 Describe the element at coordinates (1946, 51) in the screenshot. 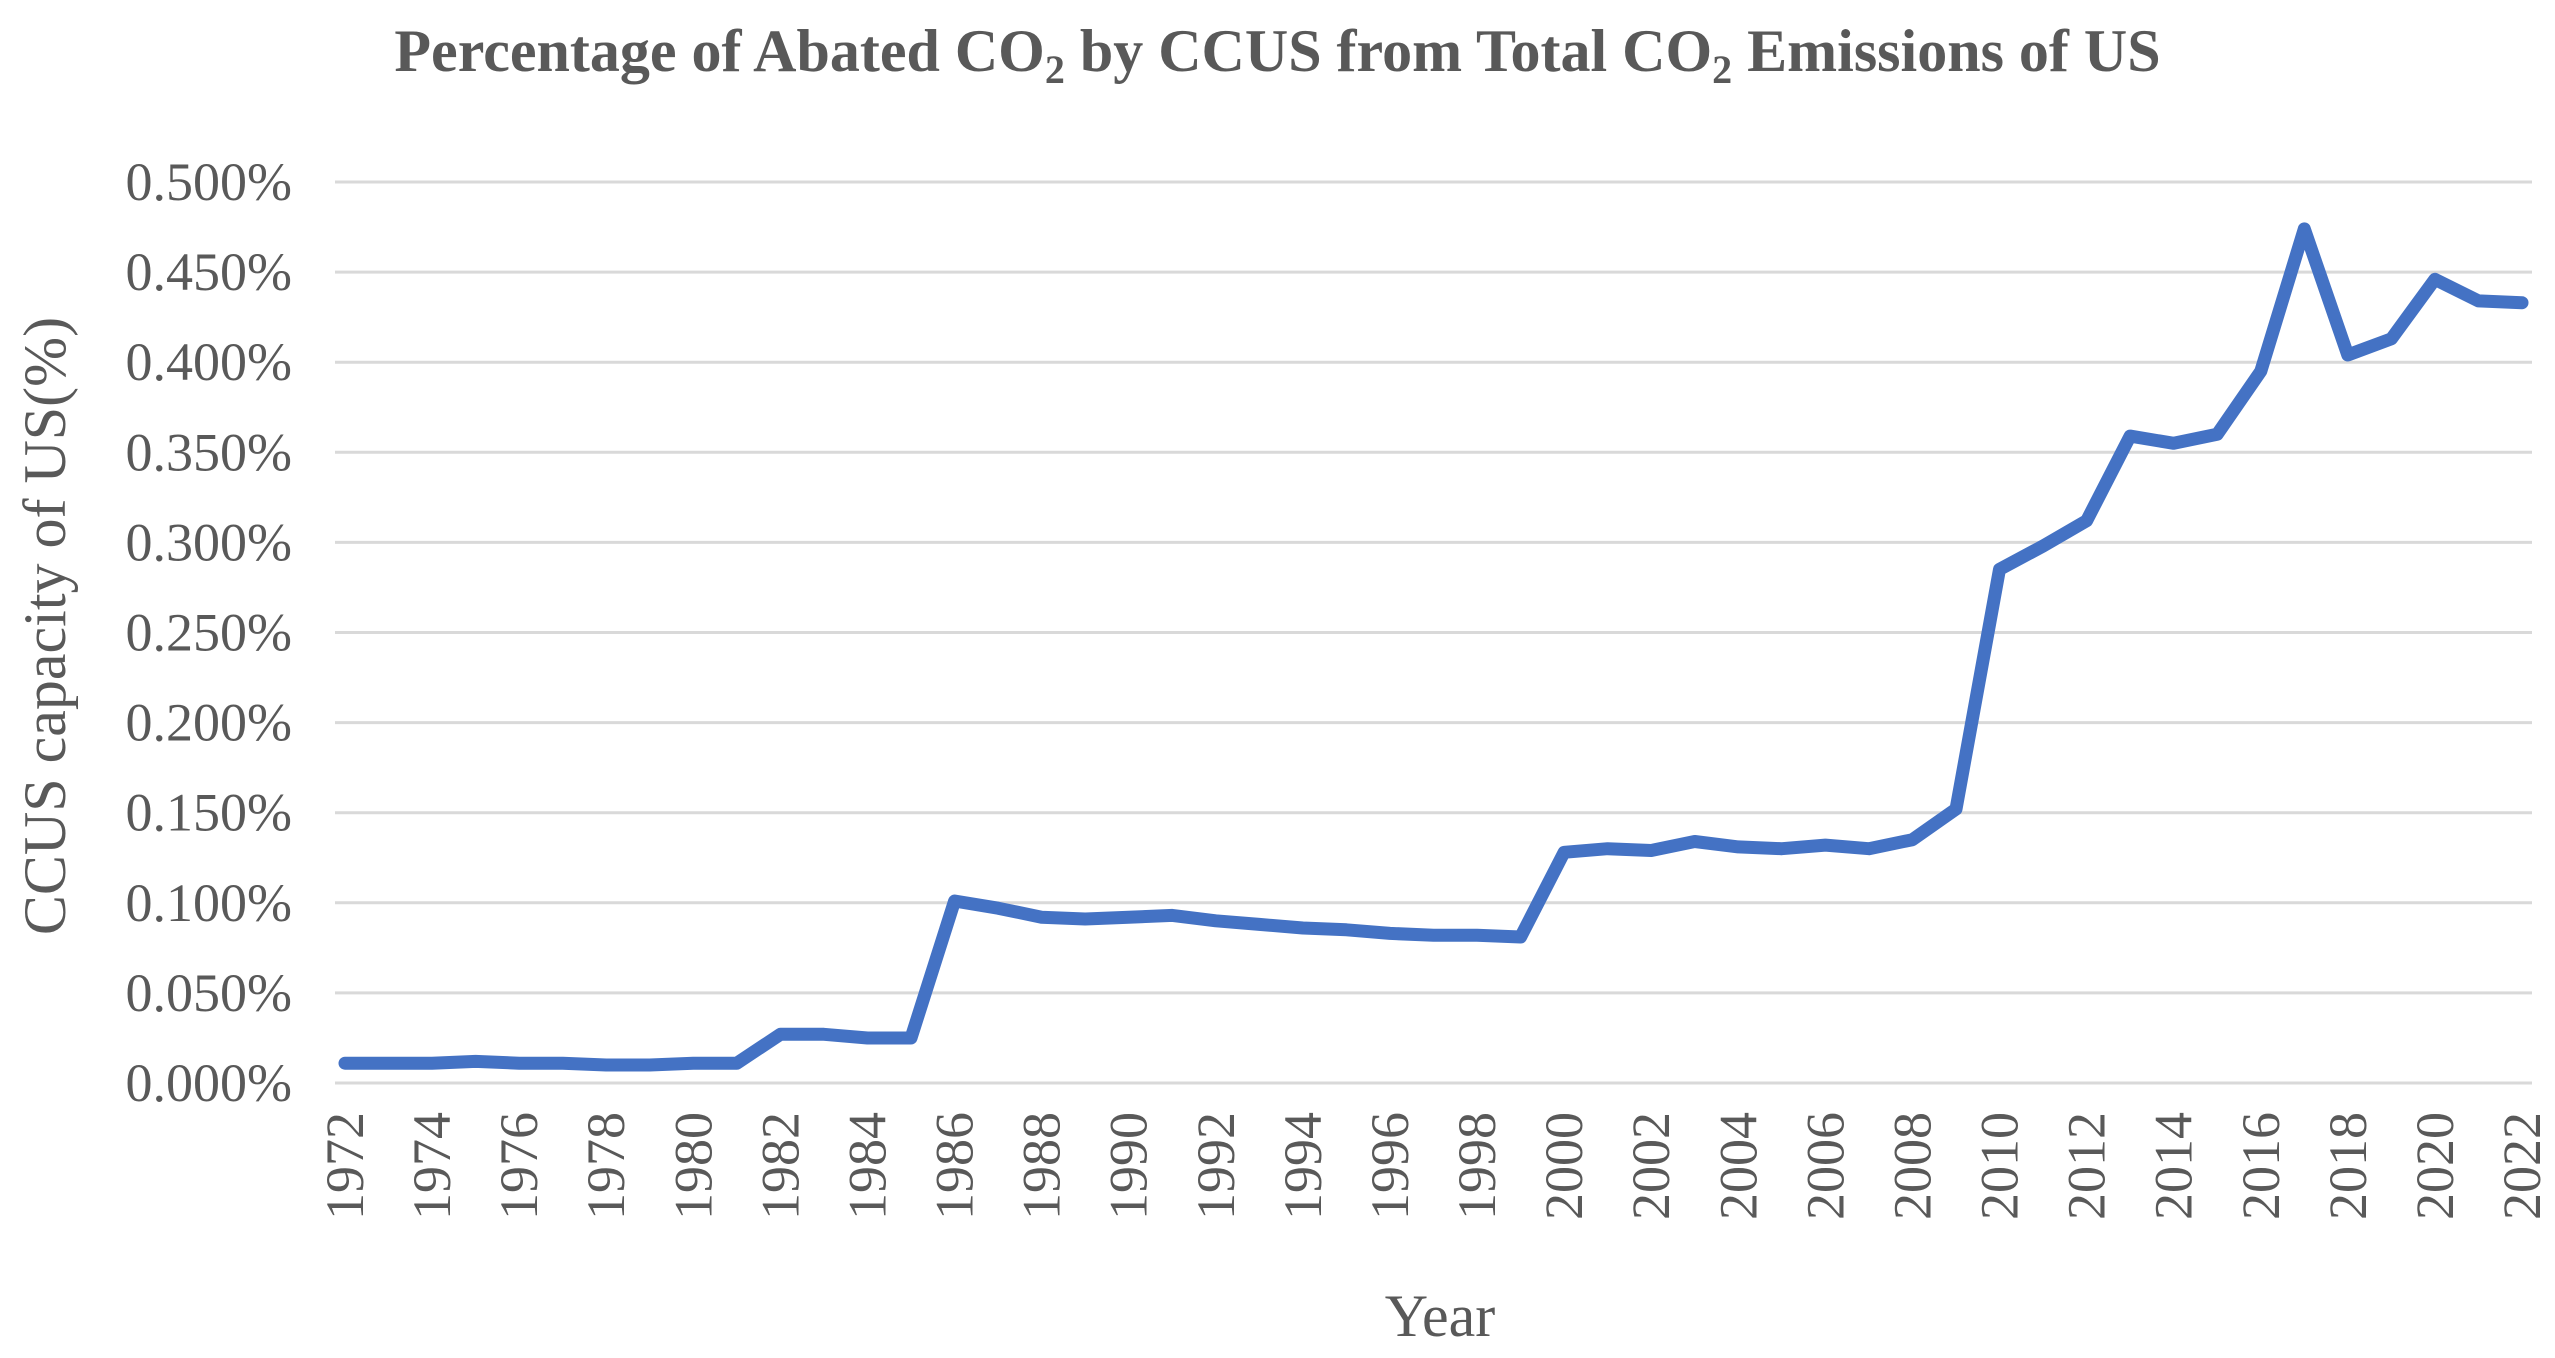

I see `chart-title-part3: Emissions of US` at that location.